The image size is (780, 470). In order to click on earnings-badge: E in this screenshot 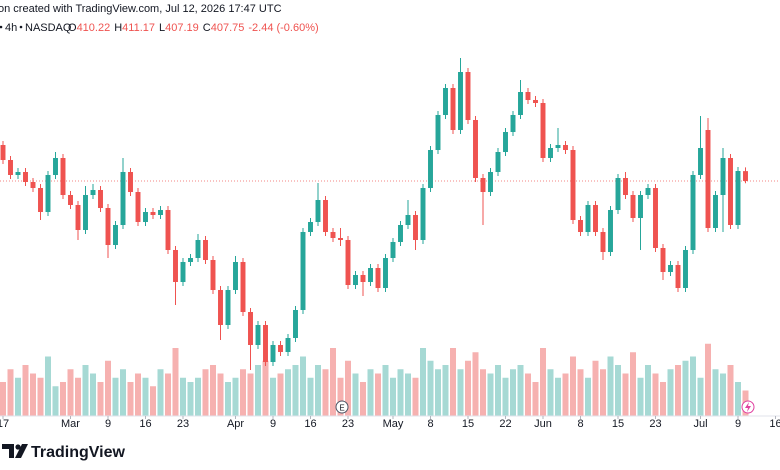, I will do `click(342, 407)`.